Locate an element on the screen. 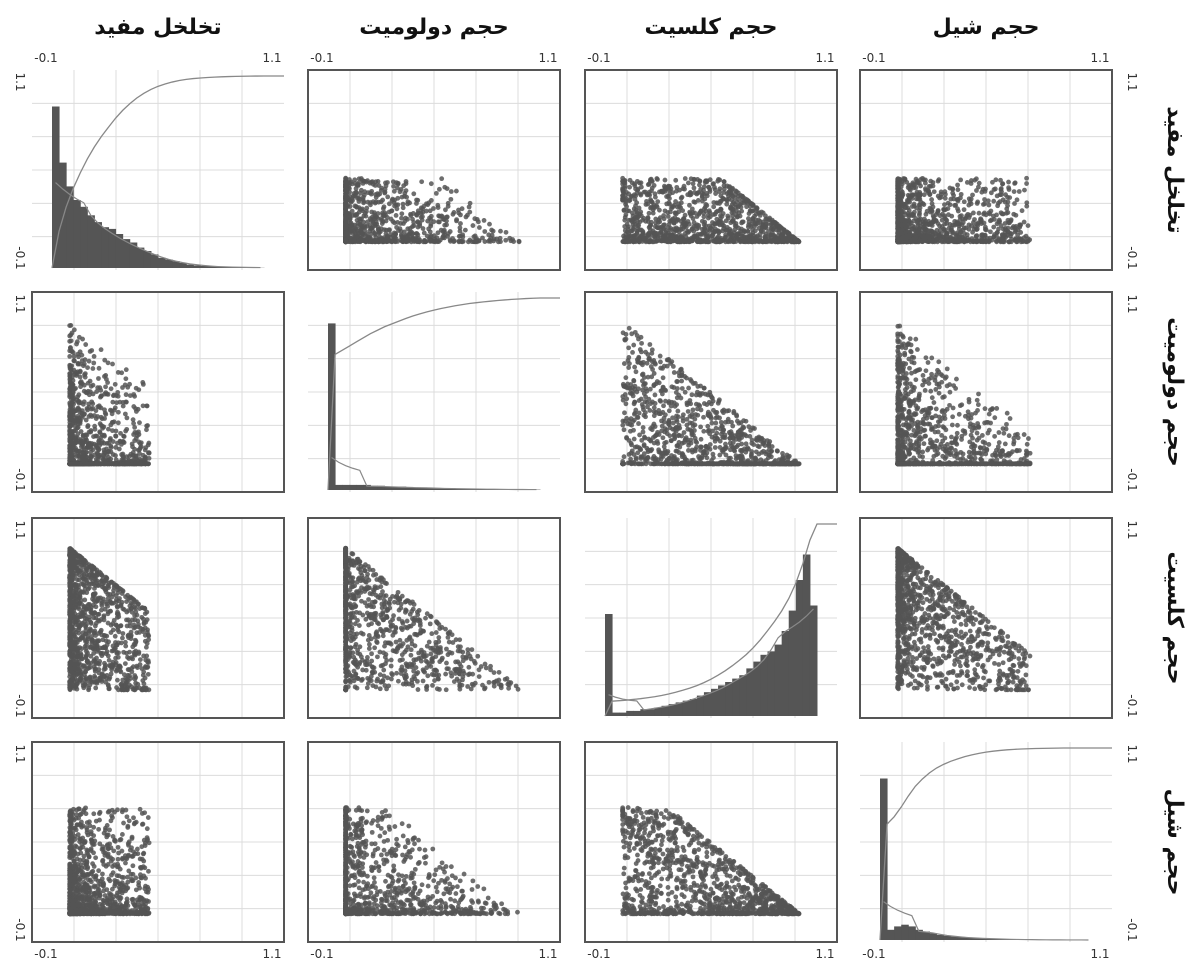 The height and width of the screenshot is (963, 1195). x-tick-label-top: -0.1 is located at coordinates (321, 58).